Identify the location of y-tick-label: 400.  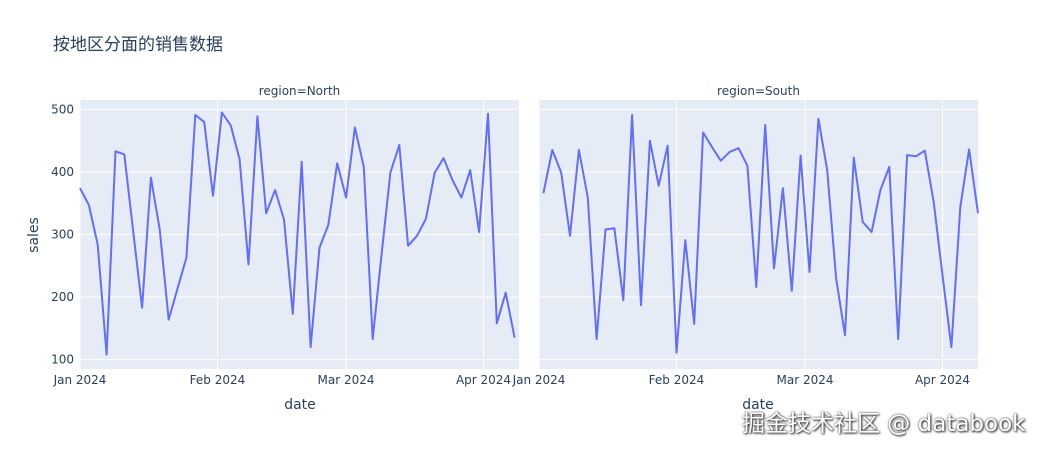
(62, 172).